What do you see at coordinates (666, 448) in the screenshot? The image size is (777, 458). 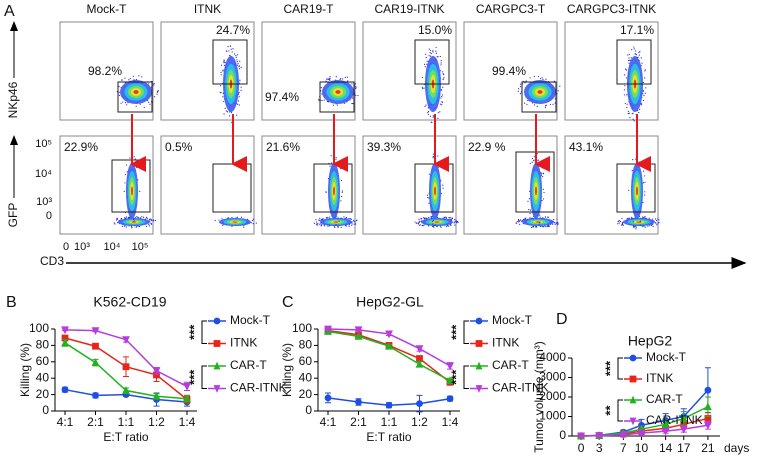 I see `x-tick-label: 14` at bounding box center [666, 448].